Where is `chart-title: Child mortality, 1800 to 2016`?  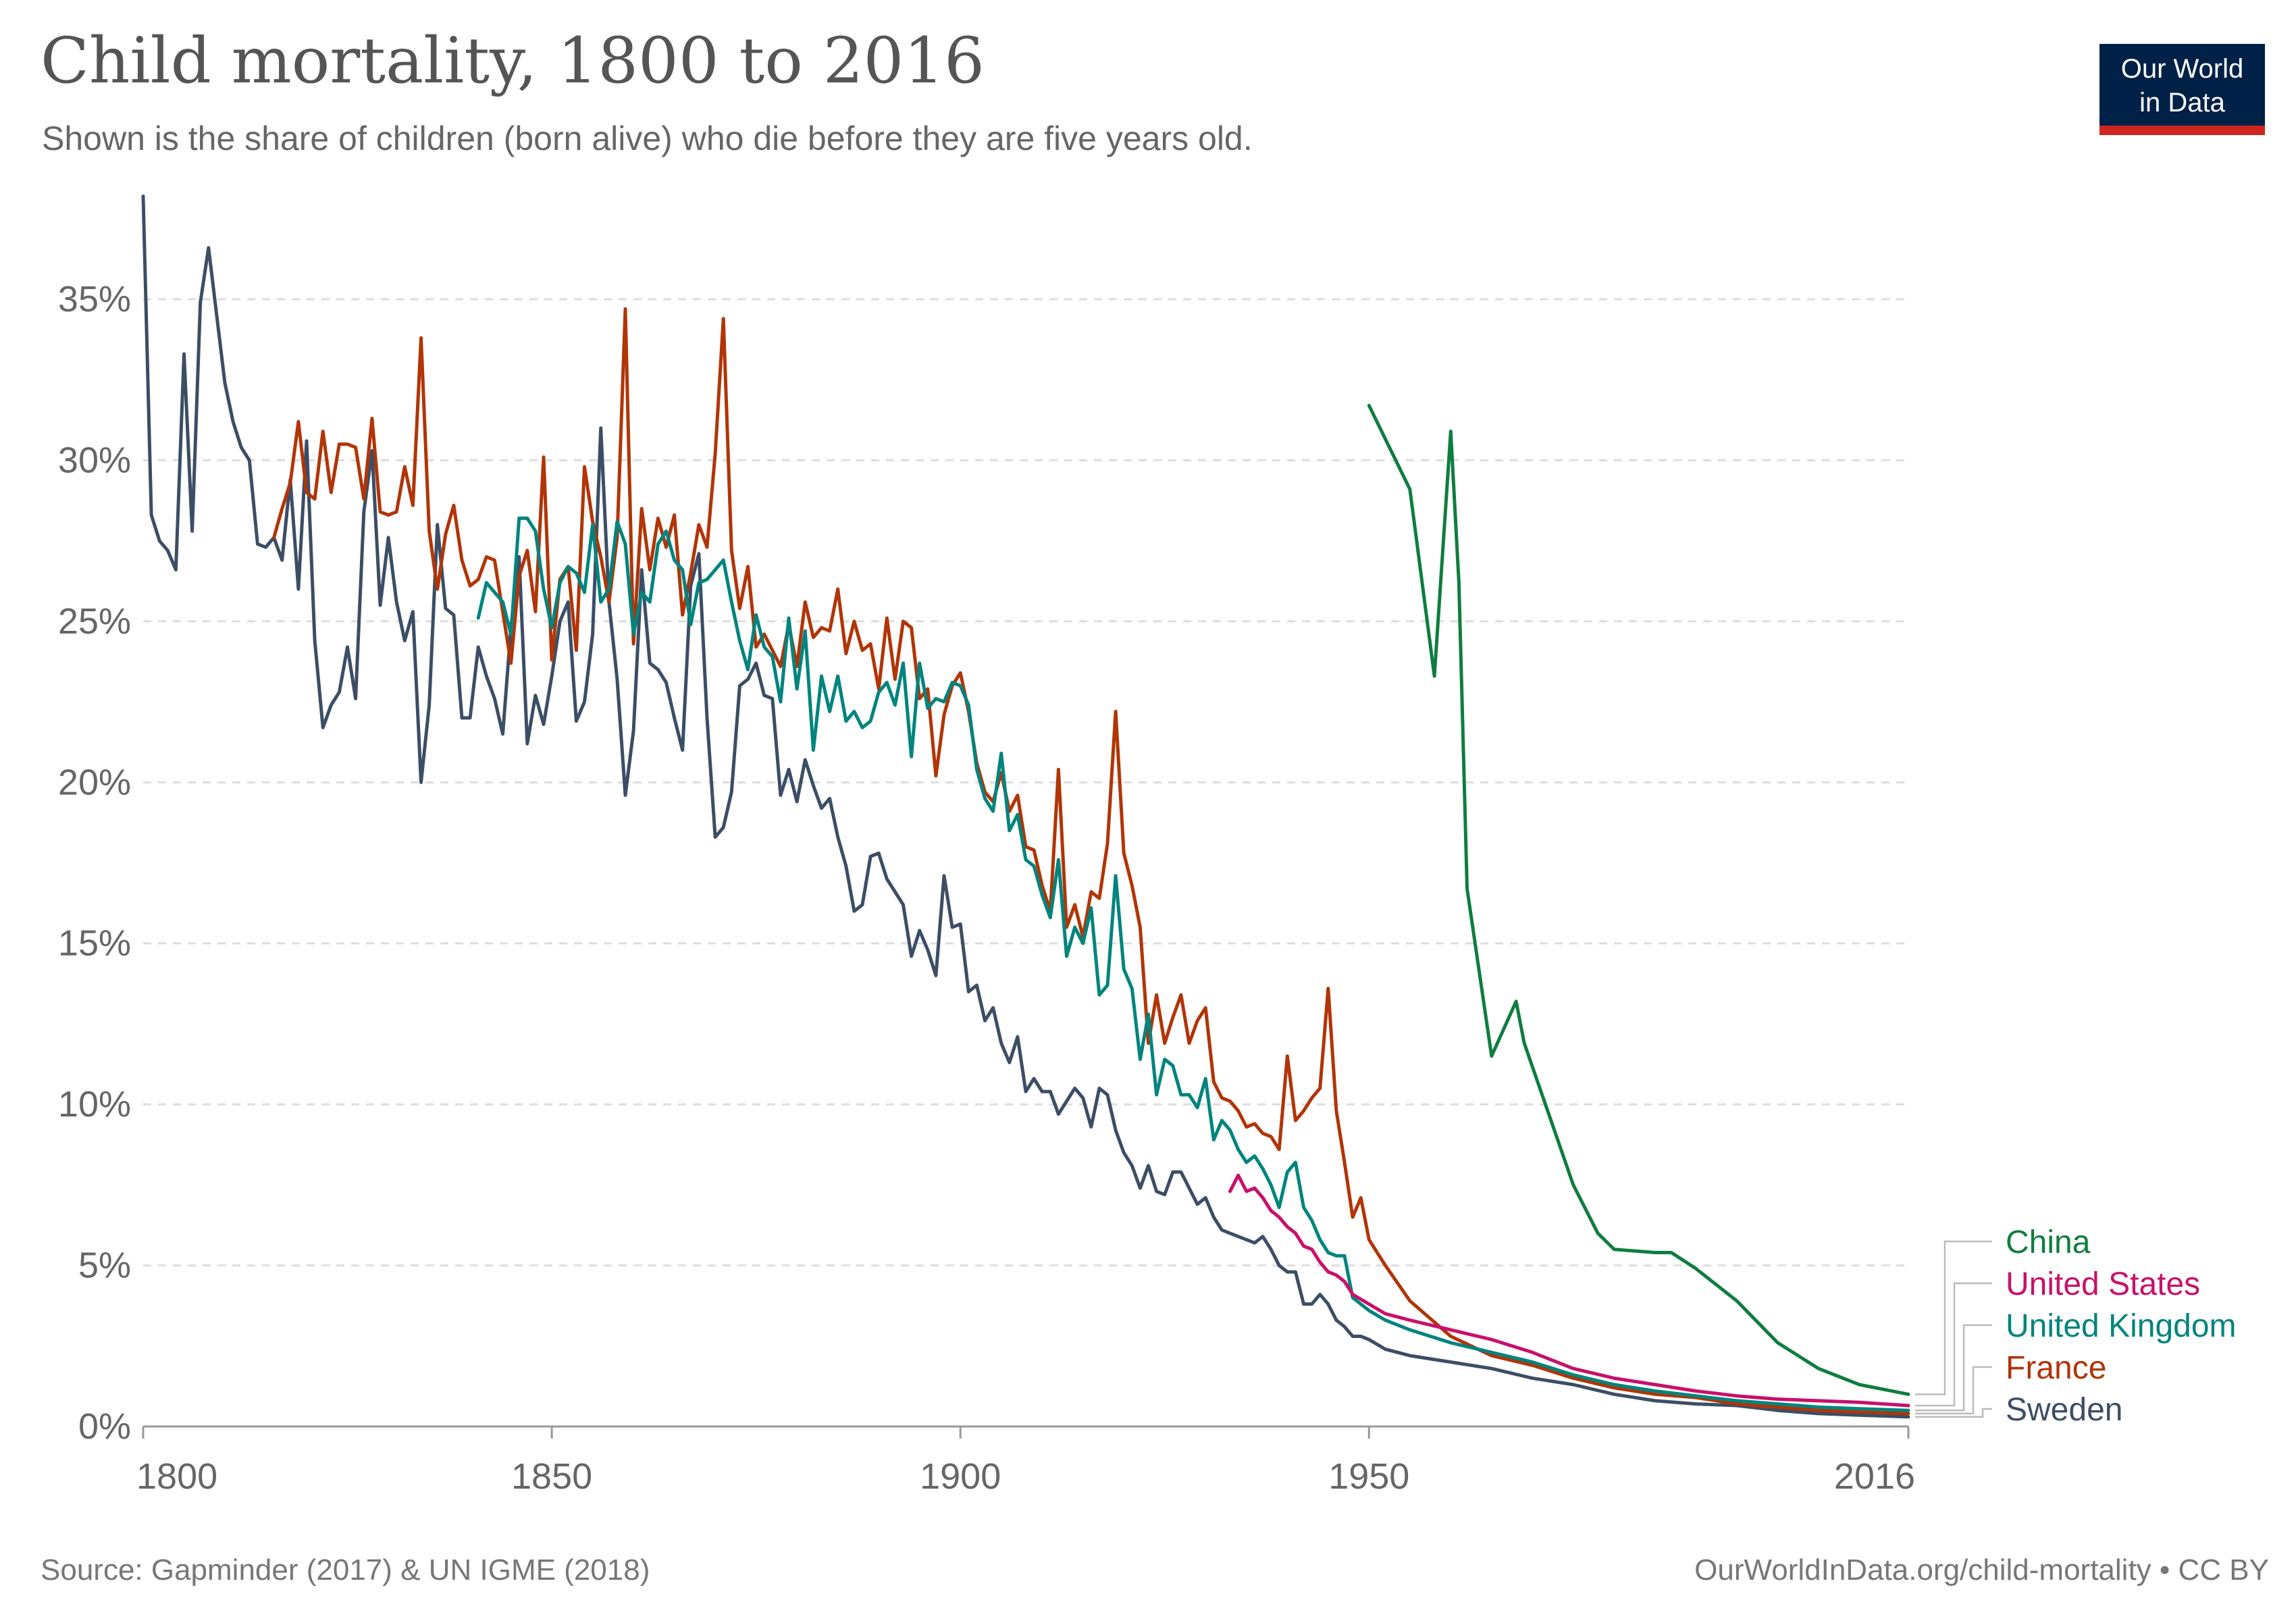
chart-title: Child mortality, 1800 to 2016 is located at coordinates (513, 61).